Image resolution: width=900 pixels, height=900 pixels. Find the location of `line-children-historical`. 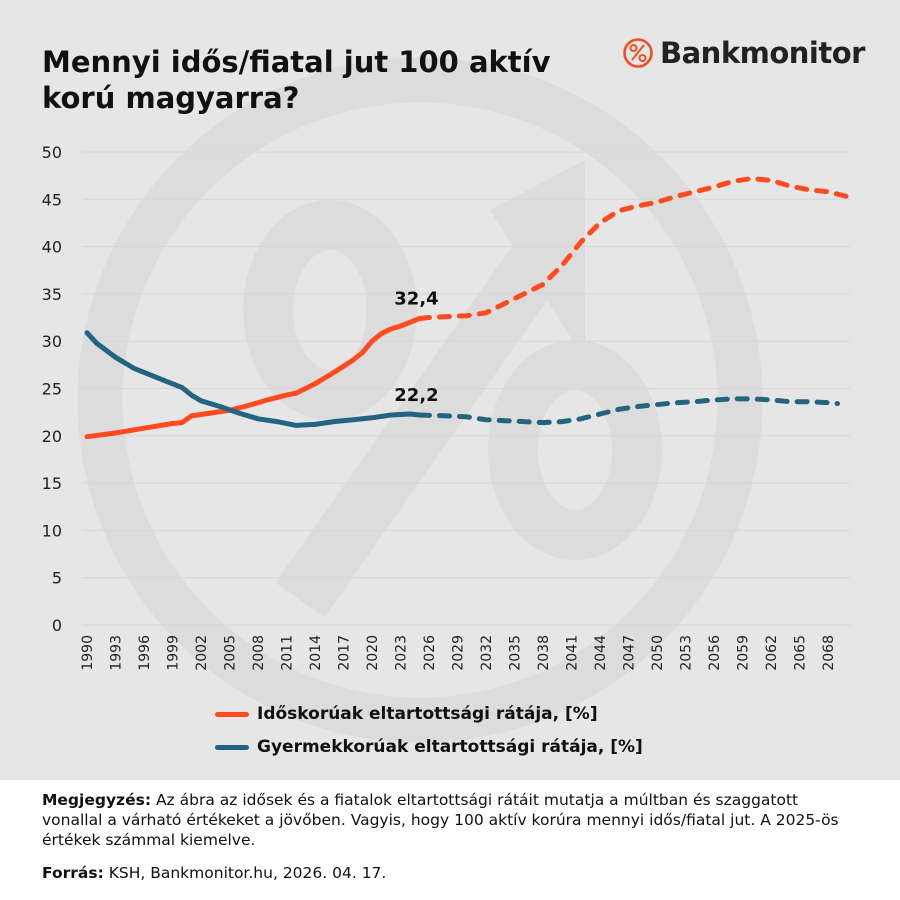

line-children-historical is located at coordinates (253, 379).